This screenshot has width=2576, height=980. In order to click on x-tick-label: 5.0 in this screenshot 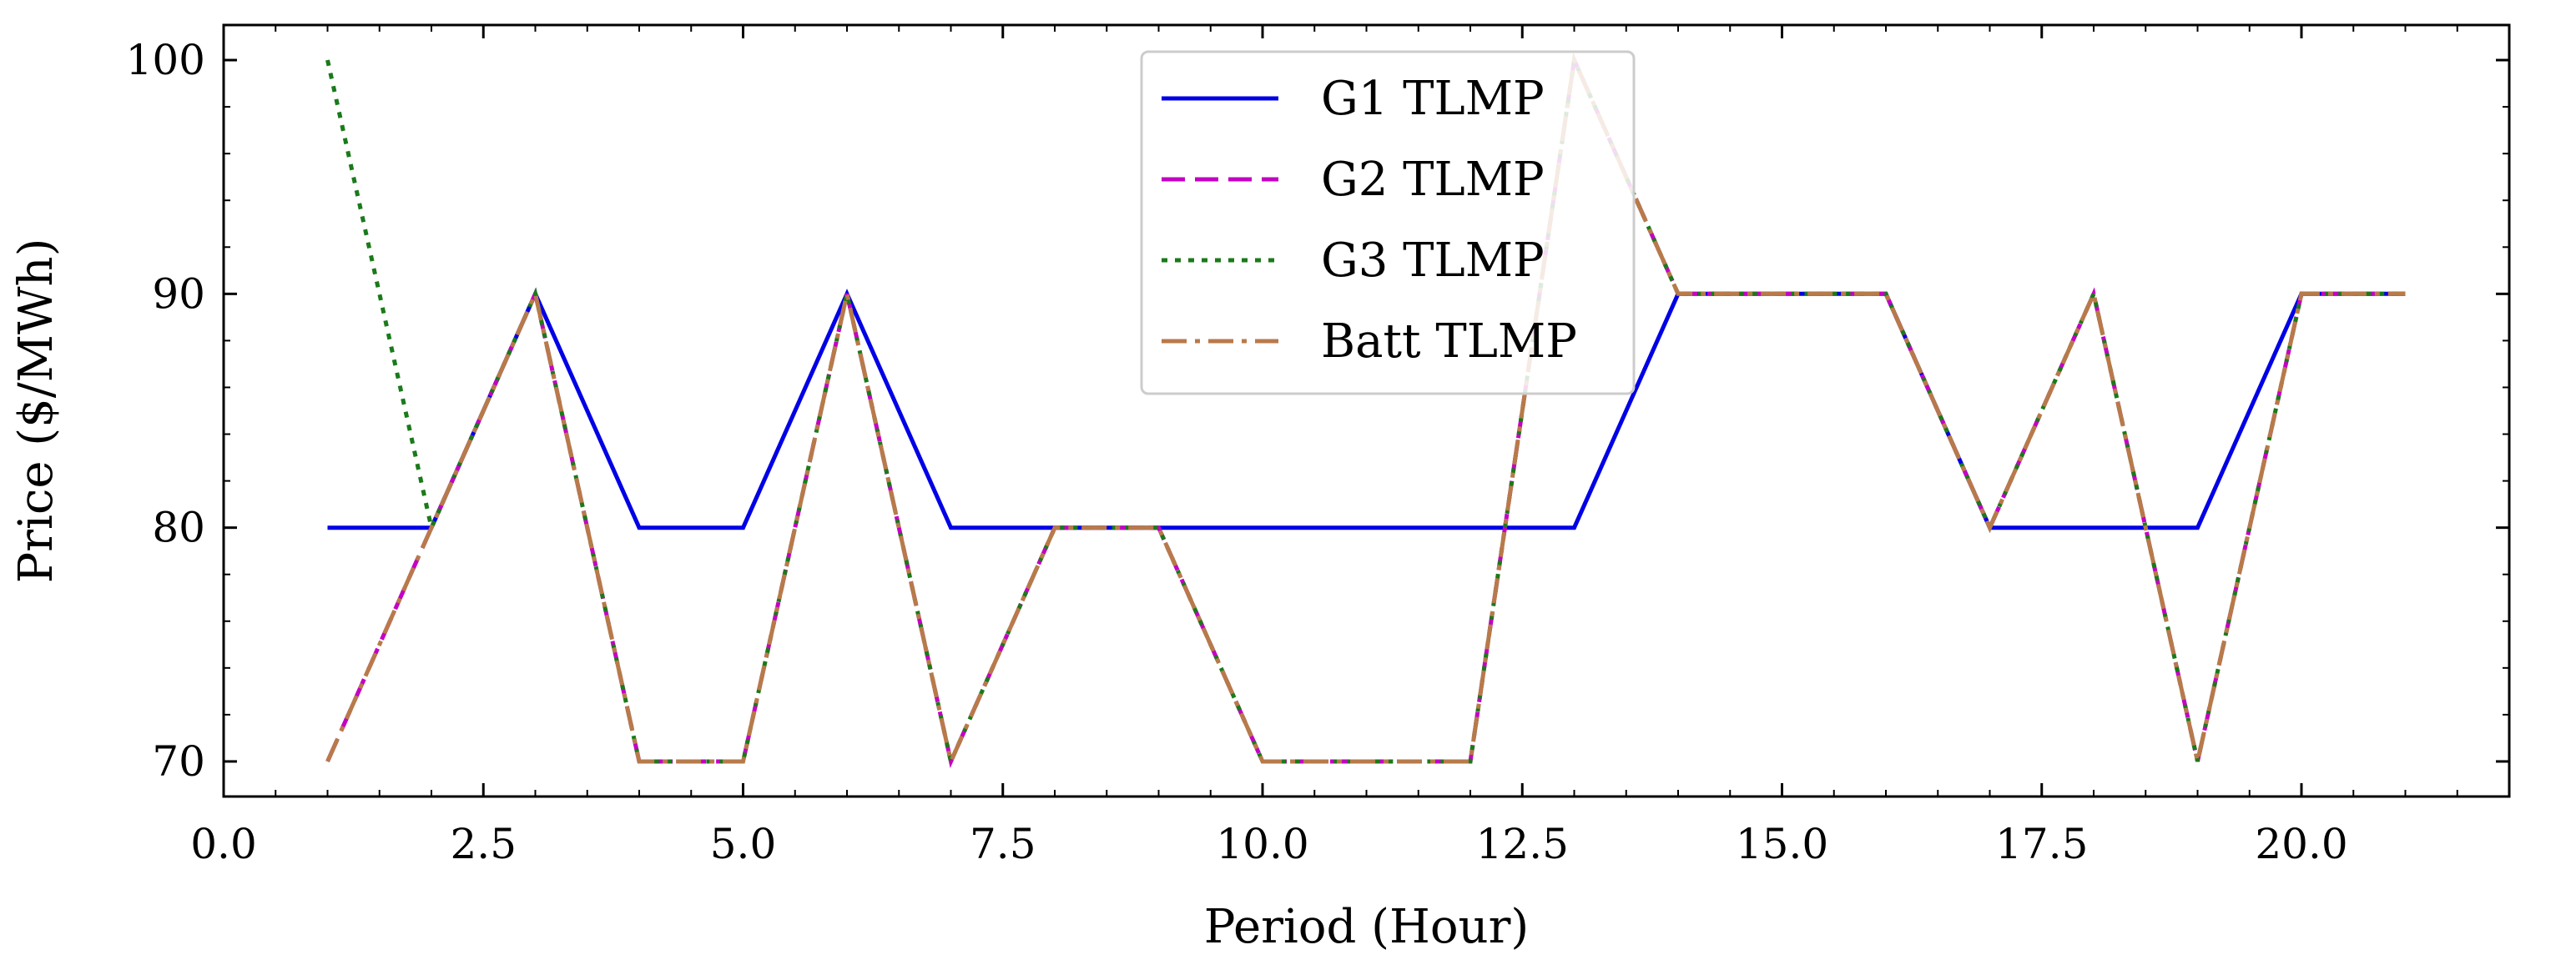, I will do `click(743, 844)`.